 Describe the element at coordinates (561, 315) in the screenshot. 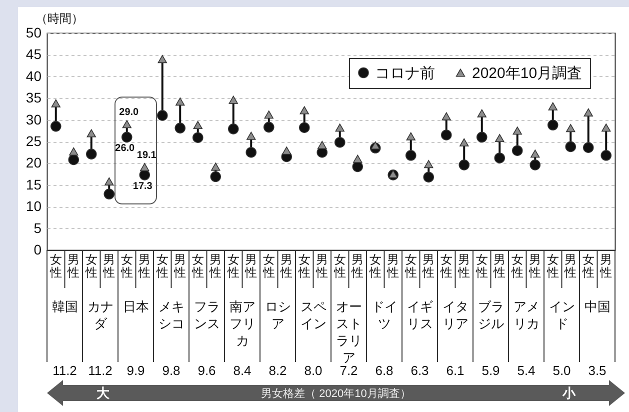

I see `text: インド` at that location.